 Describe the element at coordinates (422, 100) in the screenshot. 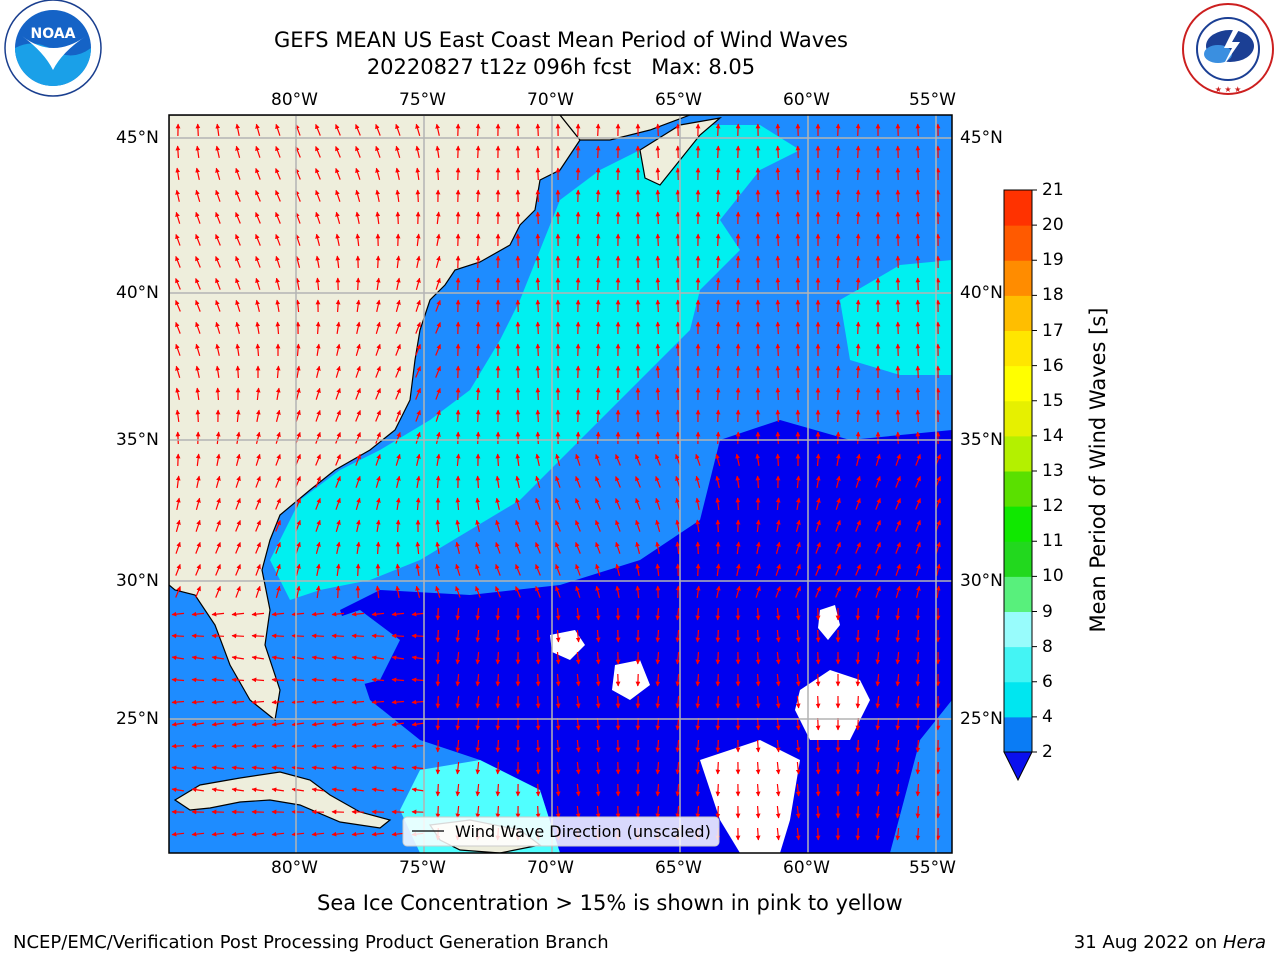

I see `lon-label-top: 75°W` at that location.